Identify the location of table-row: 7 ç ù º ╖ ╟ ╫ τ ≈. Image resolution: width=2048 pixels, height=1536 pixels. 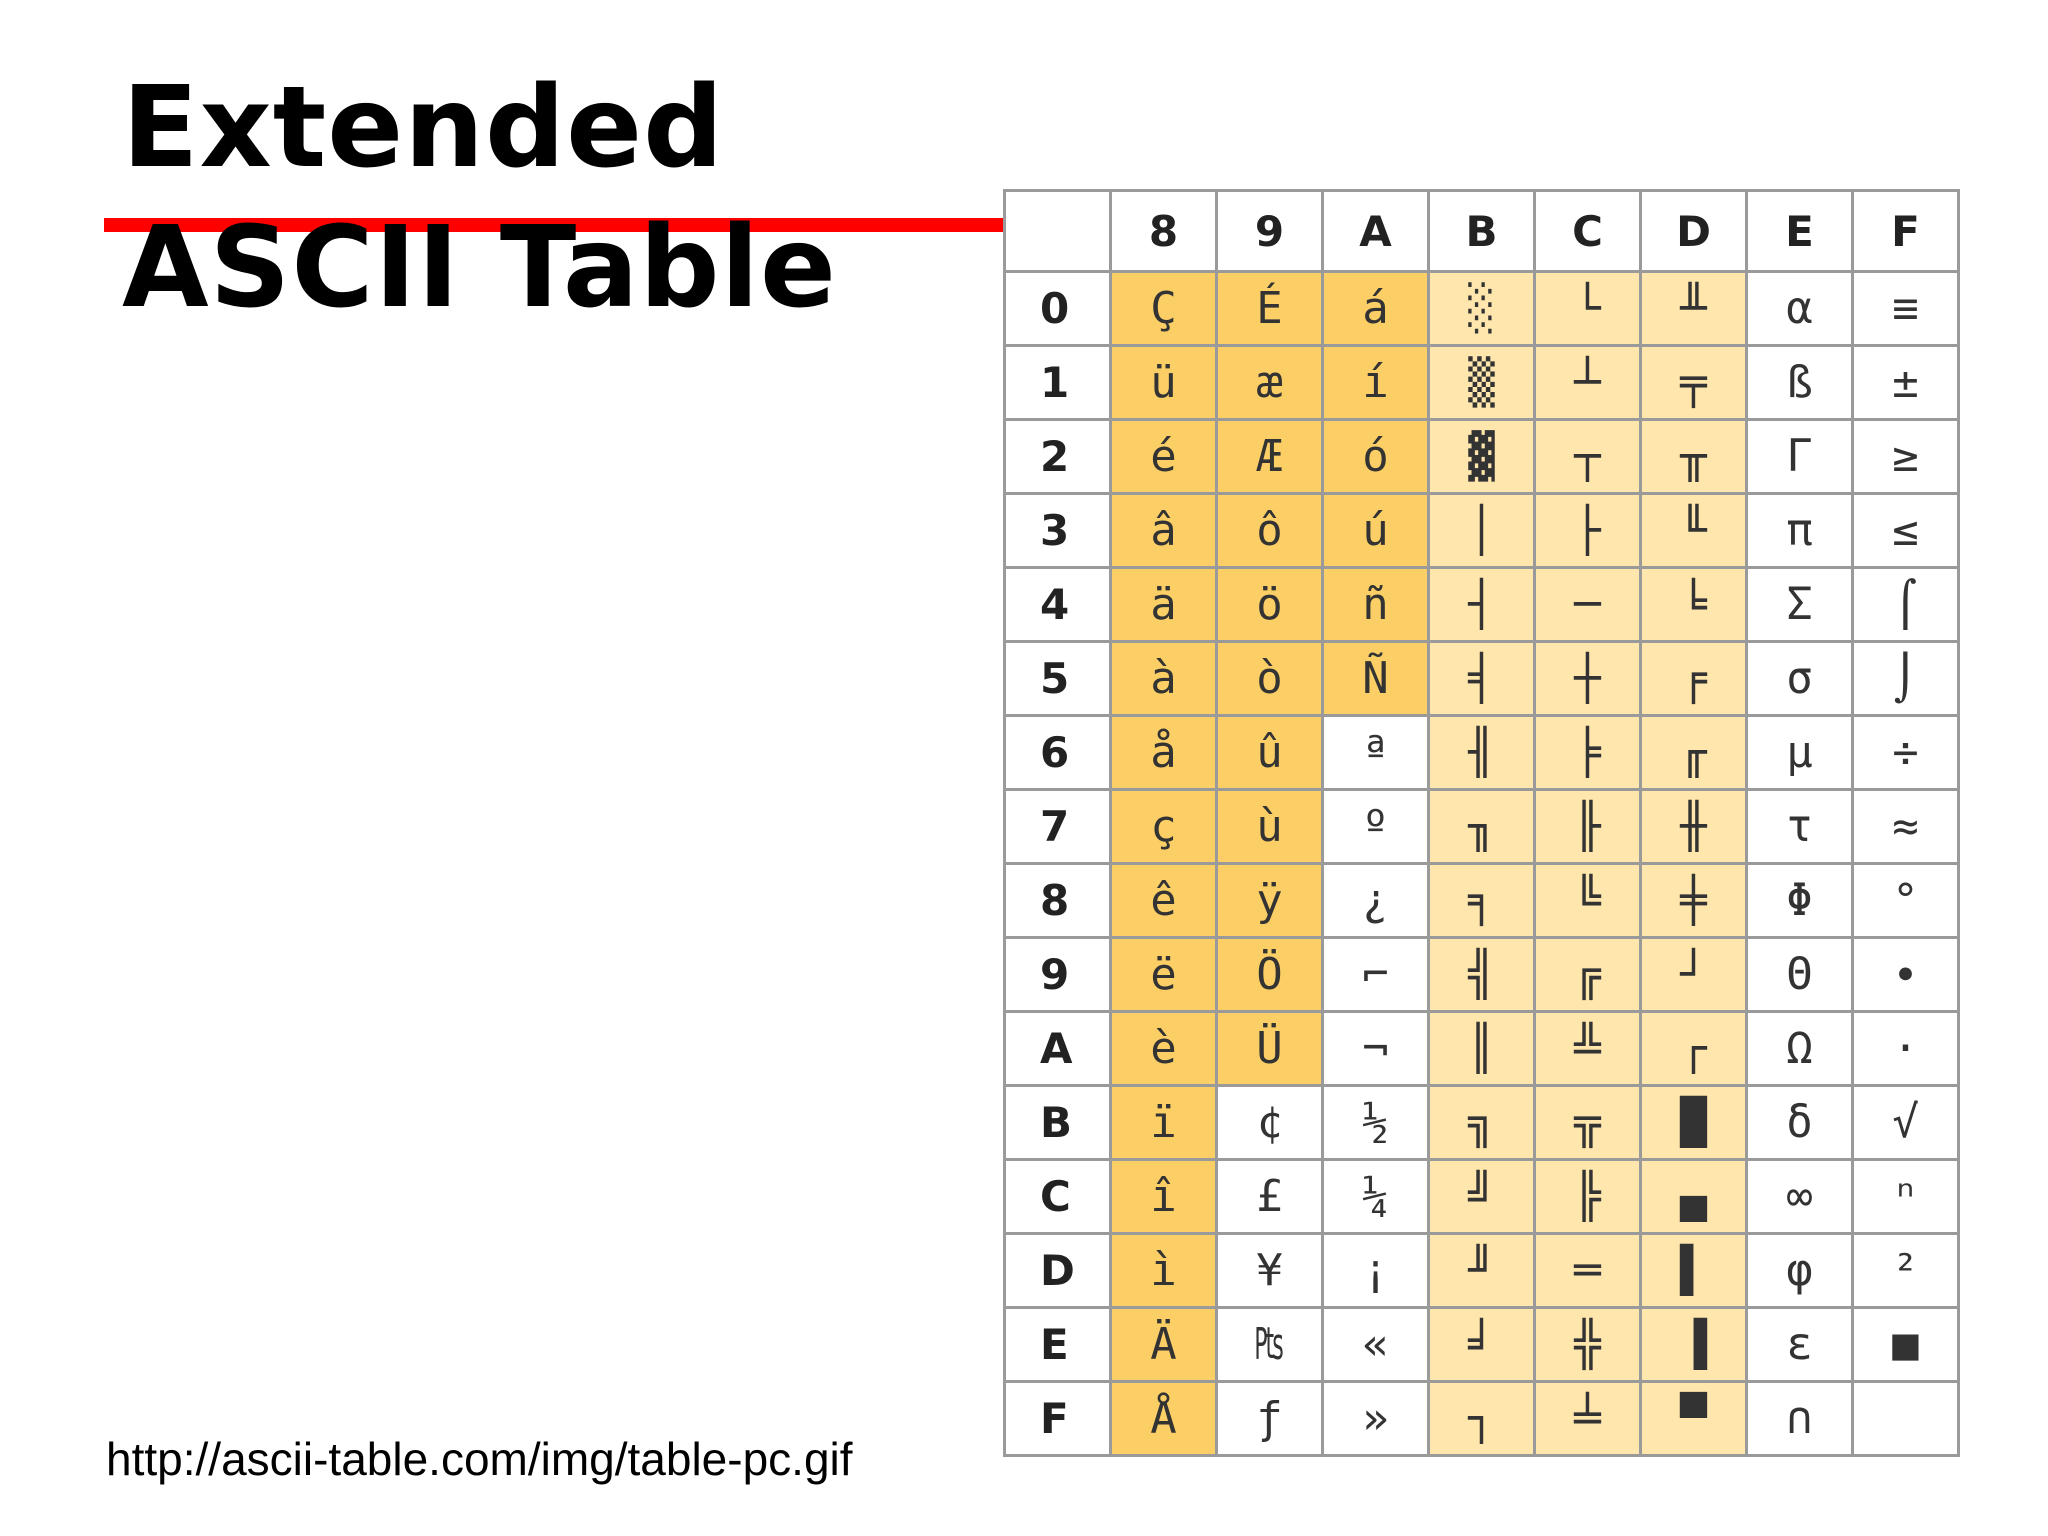
(1481, 826).